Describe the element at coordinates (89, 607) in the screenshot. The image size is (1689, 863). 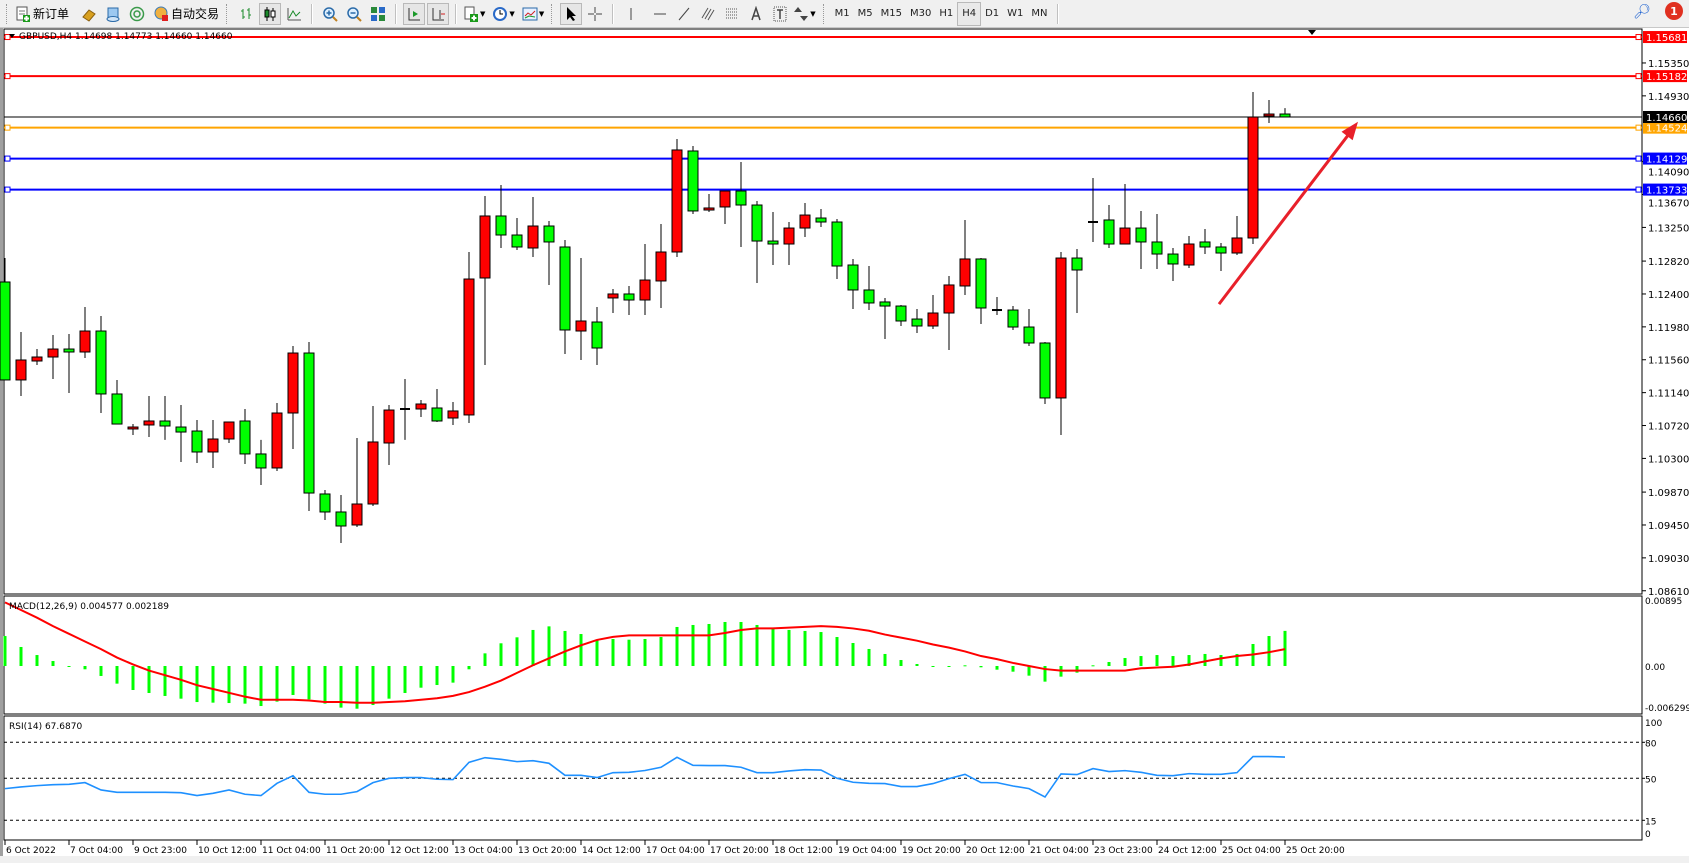
I see `macd-label: MACD(12,26,9) 0.004577 0.002189` at that location.